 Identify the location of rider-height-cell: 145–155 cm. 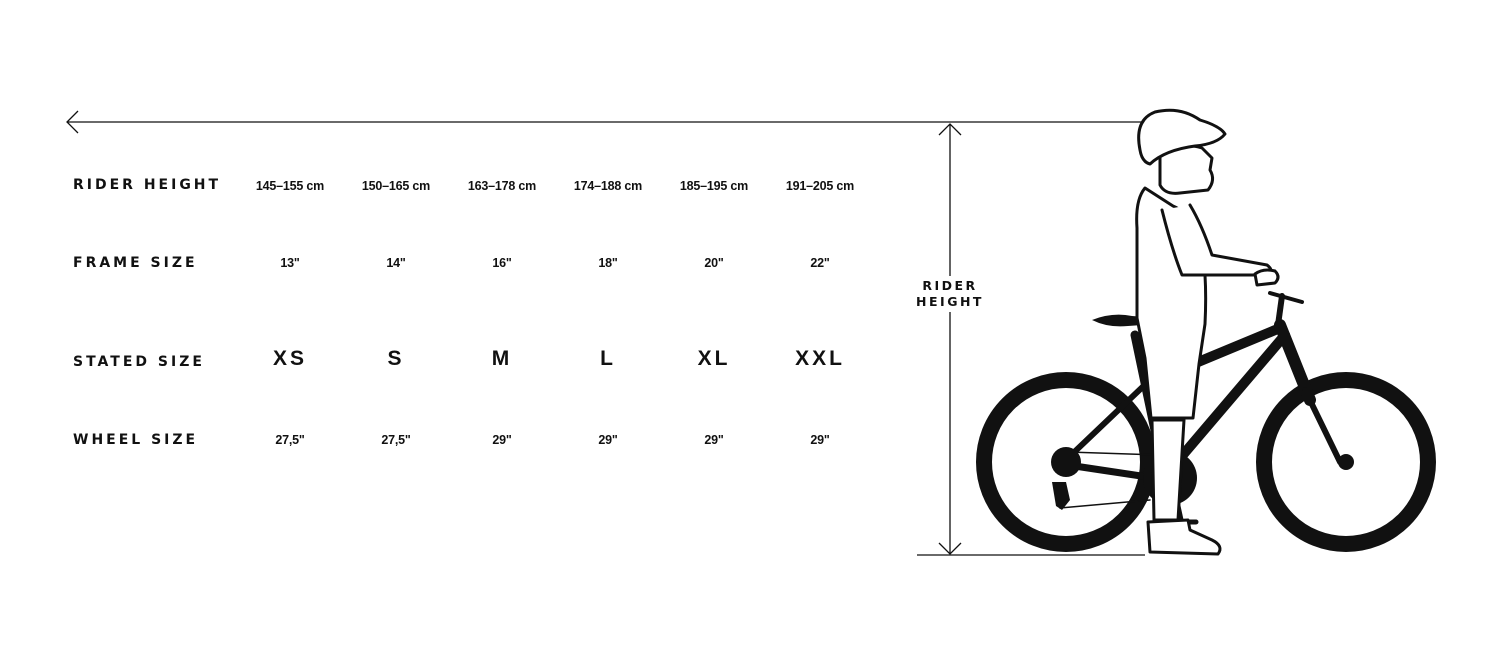
(290, 186).